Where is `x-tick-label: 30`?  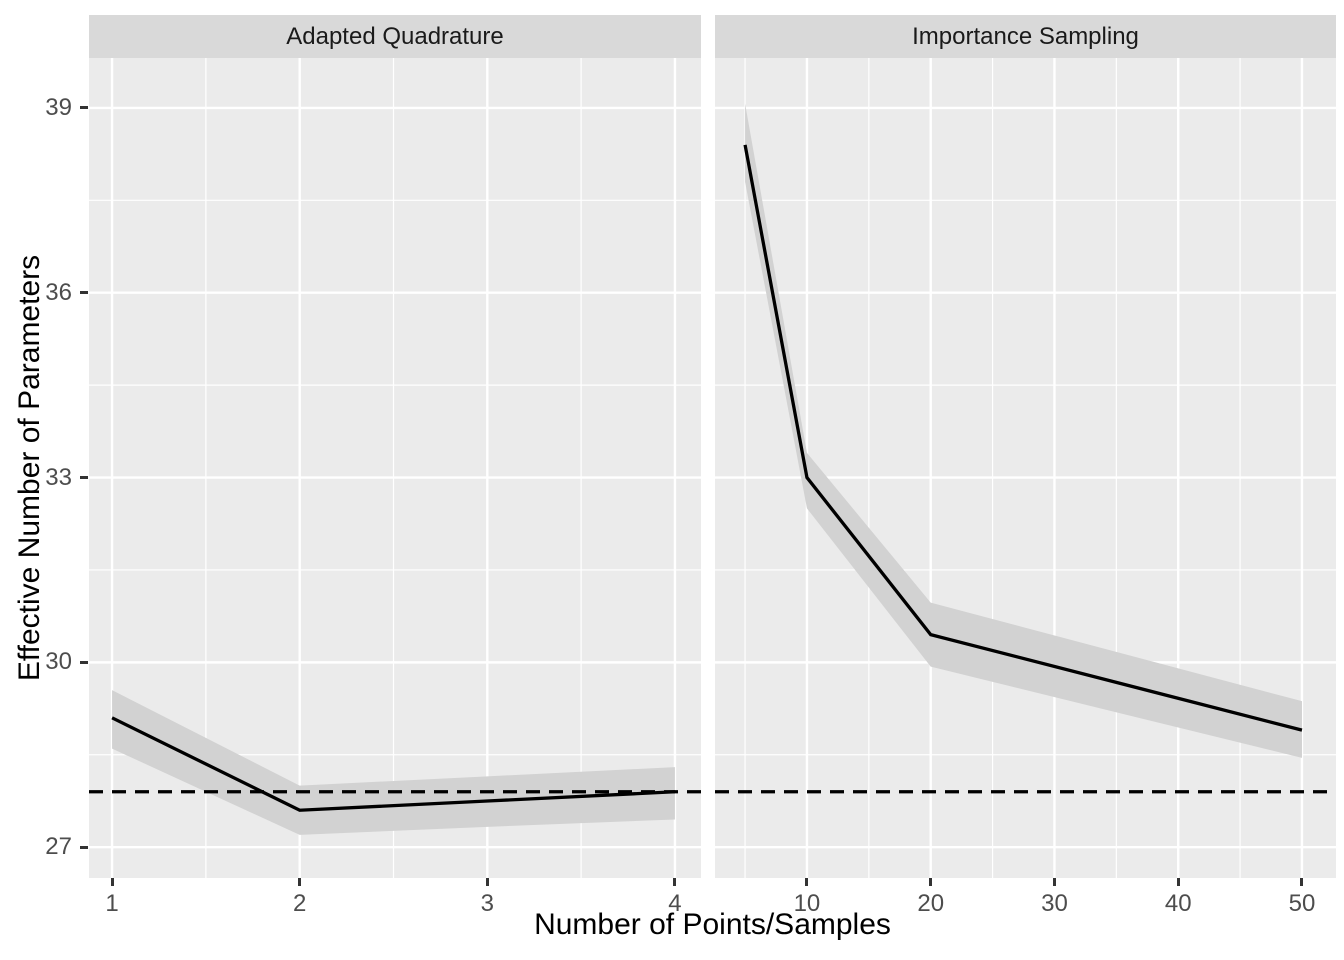
x-tick-label: 30 is located at coordinates (1054, 903).